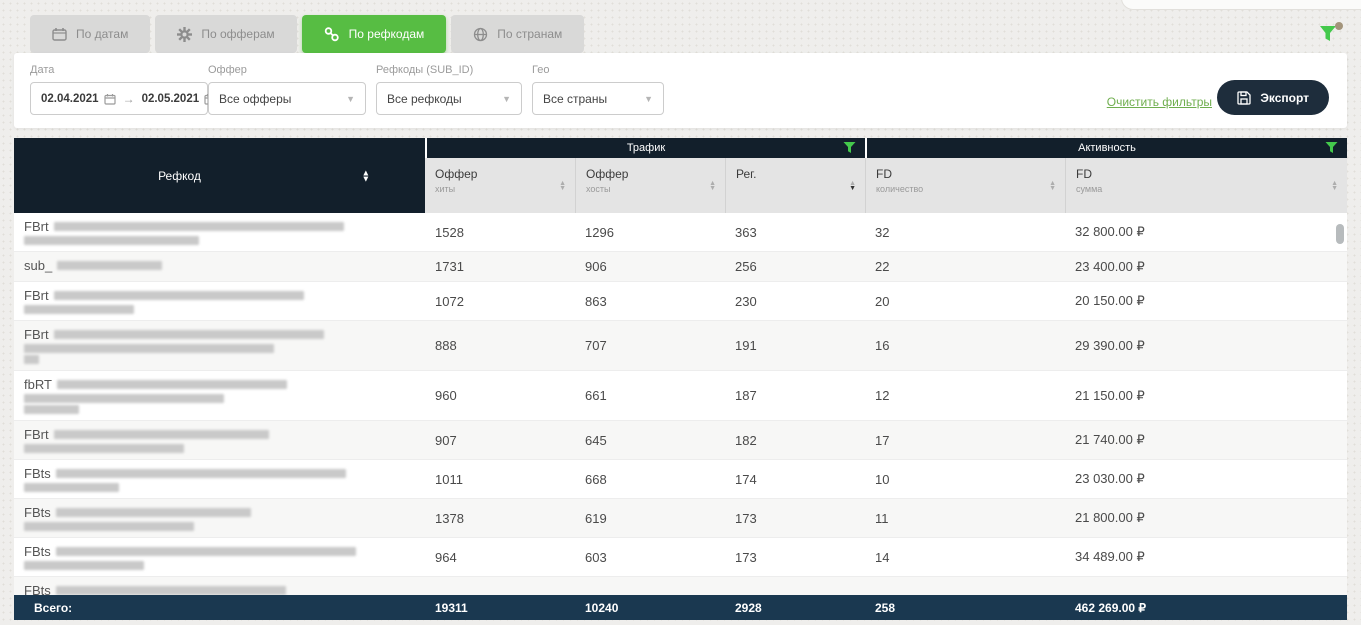  I want to click on fd-count-cell: 32, so click(882, 232).